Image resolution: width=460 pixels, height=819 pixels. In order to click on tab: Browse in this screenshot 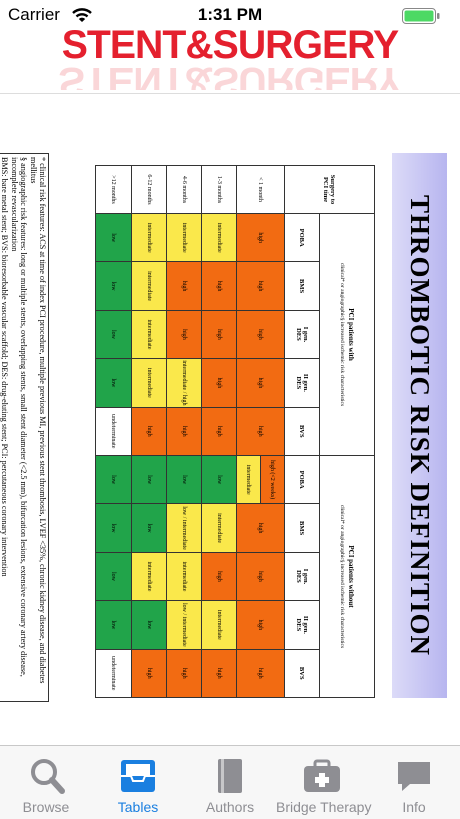, I will do `click(46, 782)`.